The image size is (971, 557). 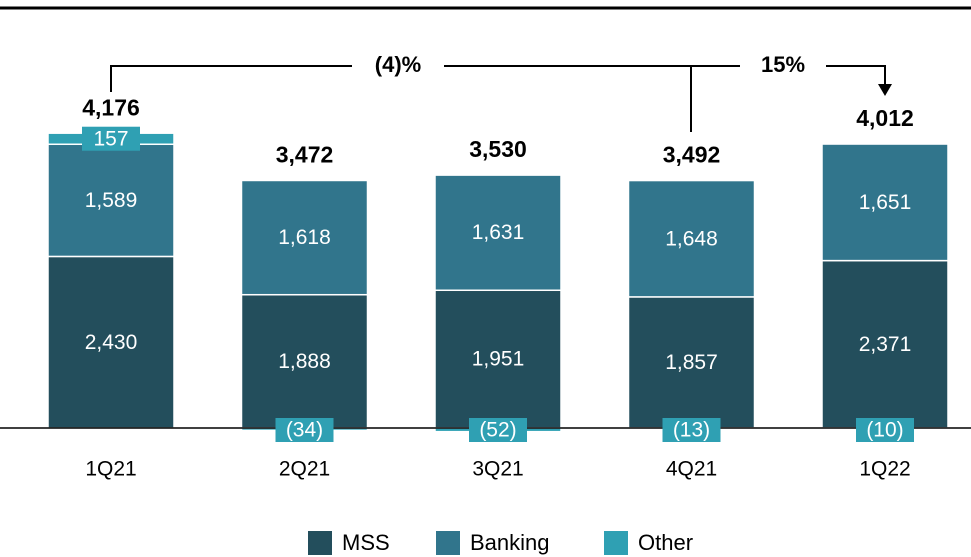 I want to click on x-tick-label: 4Q21, so click(x=691, y=469).